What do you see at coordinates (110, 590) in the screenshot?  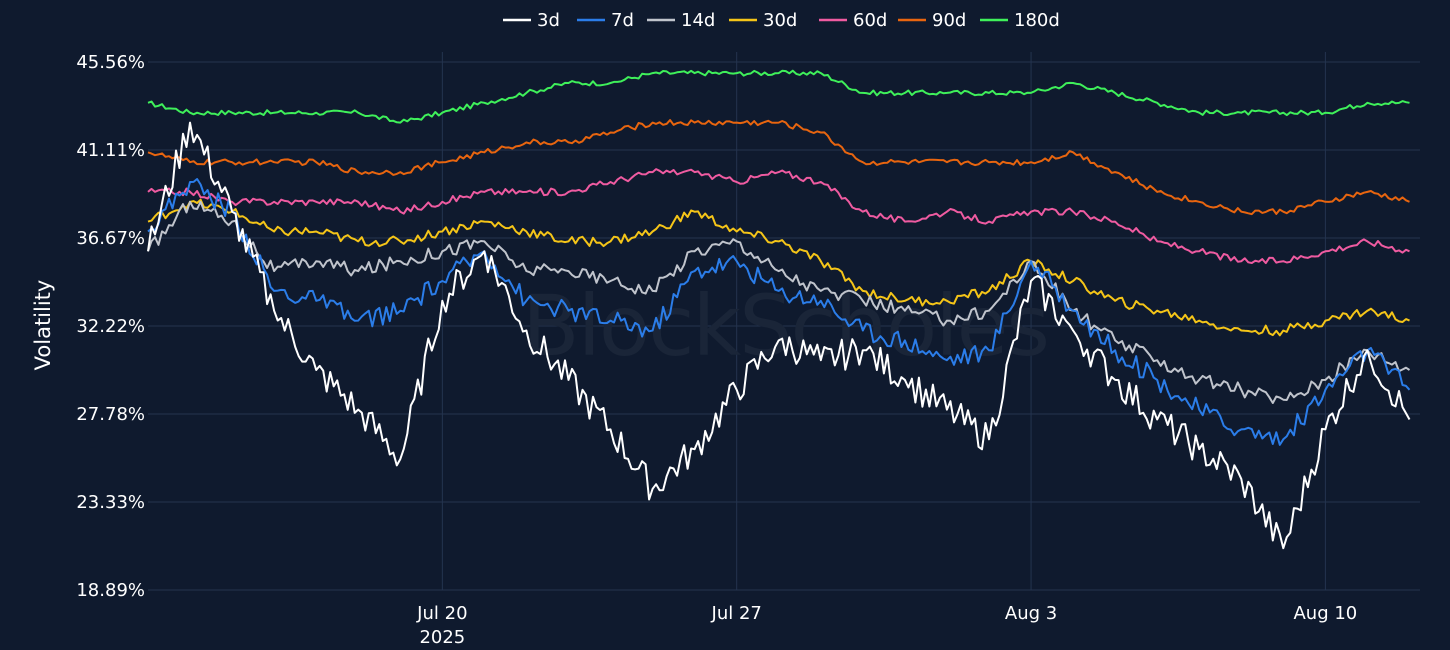 I see `y-tick-label: 18.89%` at bounding box center [110, 590].